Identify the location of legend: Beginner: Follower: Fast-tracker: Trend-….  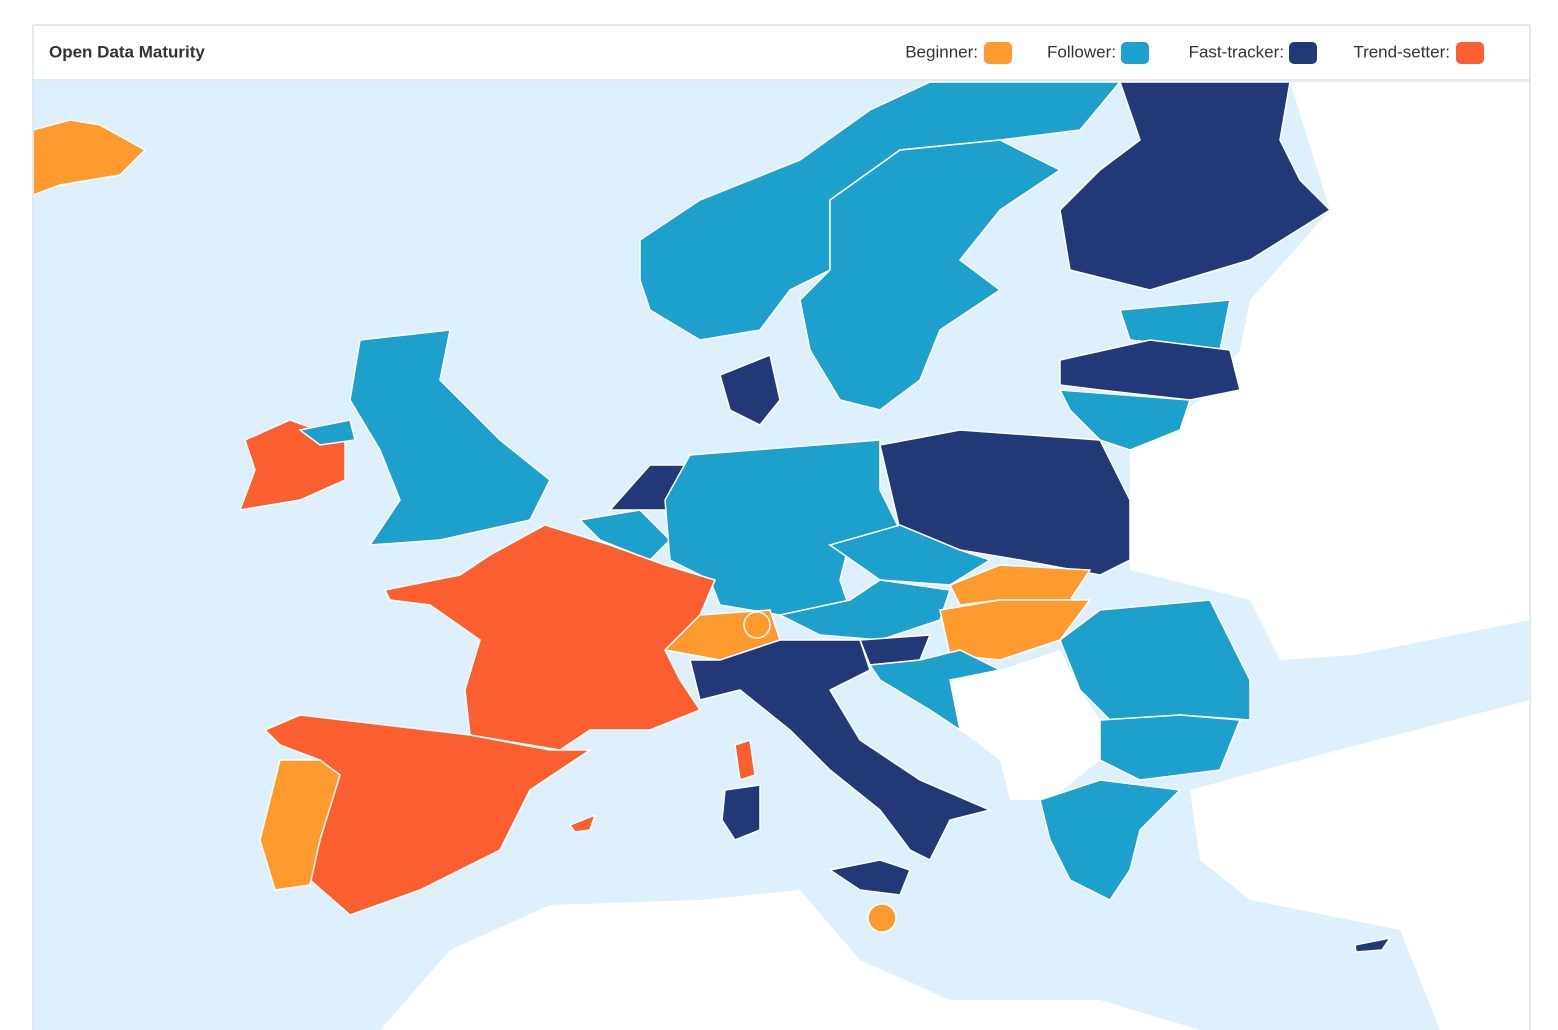
(1194, 53).